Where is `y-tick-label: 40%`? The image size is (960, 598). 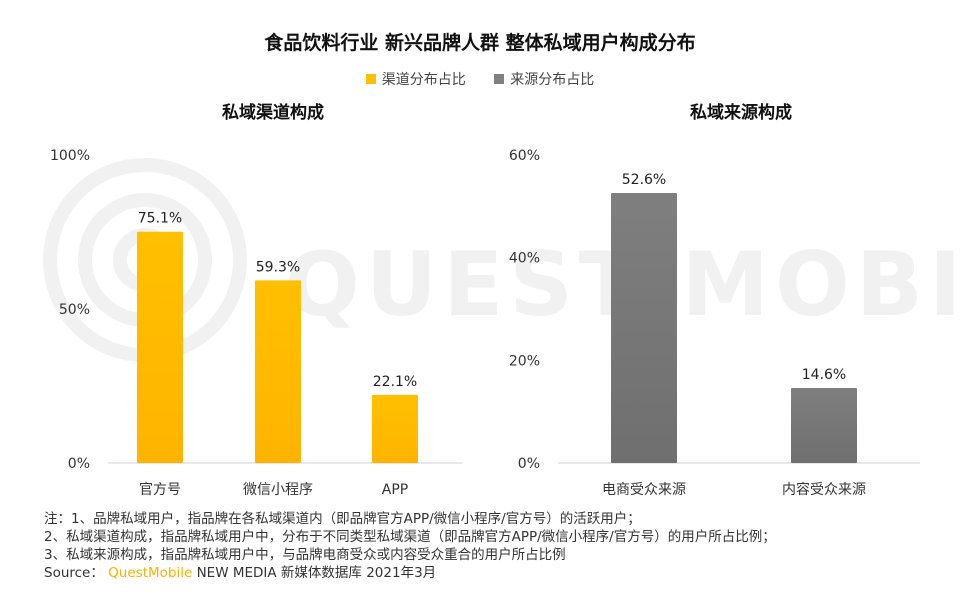 y-tick-label: 40% is located at coordinates (524, 259).